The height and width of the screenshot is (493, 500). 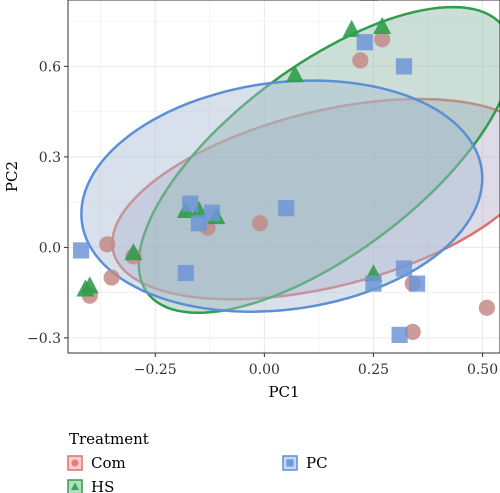 I want to click on x-tick-label: 0.00, so click(x=264, y=370).